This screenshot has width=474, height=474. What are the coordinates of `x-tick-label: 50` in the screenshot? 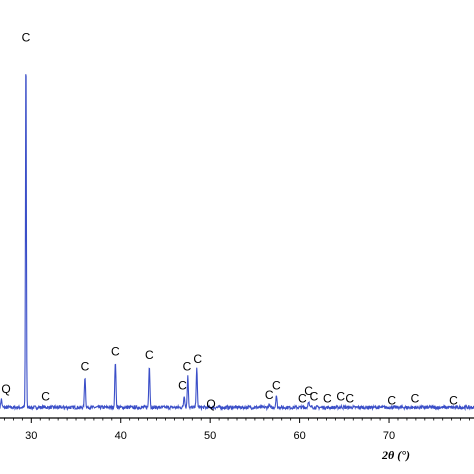 It's located at (210, 436).